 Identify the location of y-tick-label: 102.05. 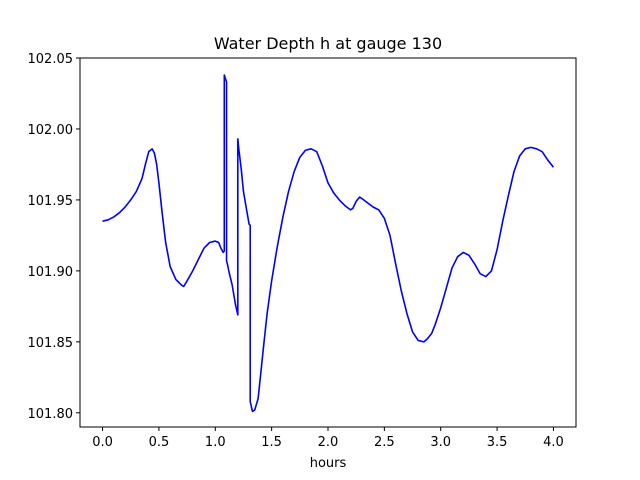
(51, 59).